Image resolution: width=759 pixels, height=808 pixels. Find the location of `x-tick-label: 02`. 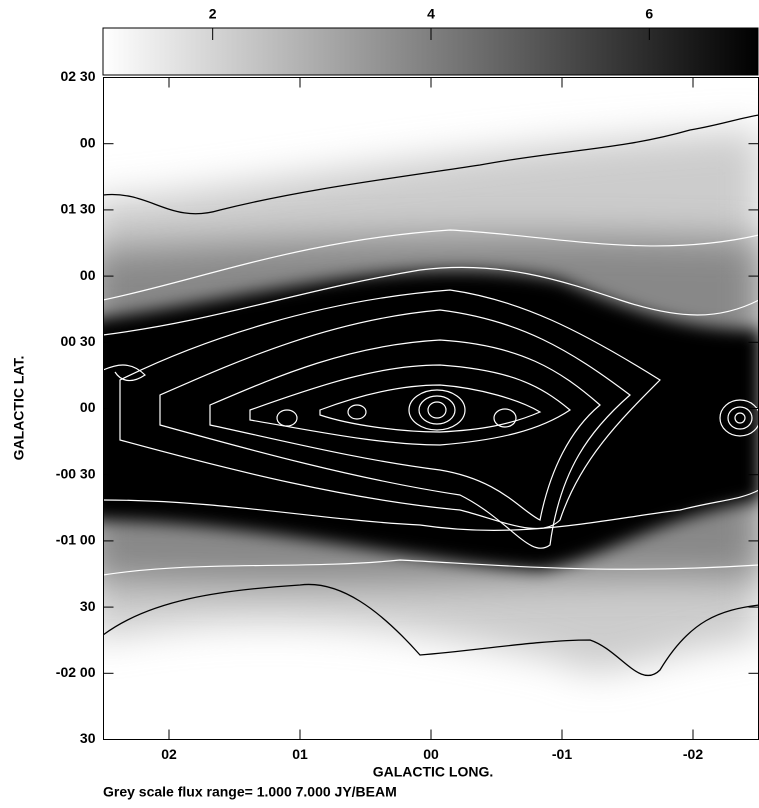

x-tick-label: 02 is located at coordinates (169, 754).